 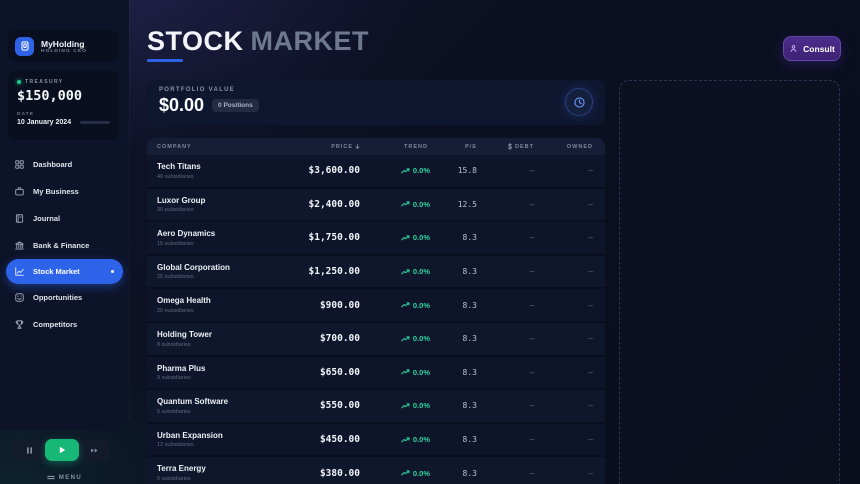 What do you see at coordinates (467, 204) in the screenshot?
I see `pe-cell: 12.5` at bounding box center [467, 204].